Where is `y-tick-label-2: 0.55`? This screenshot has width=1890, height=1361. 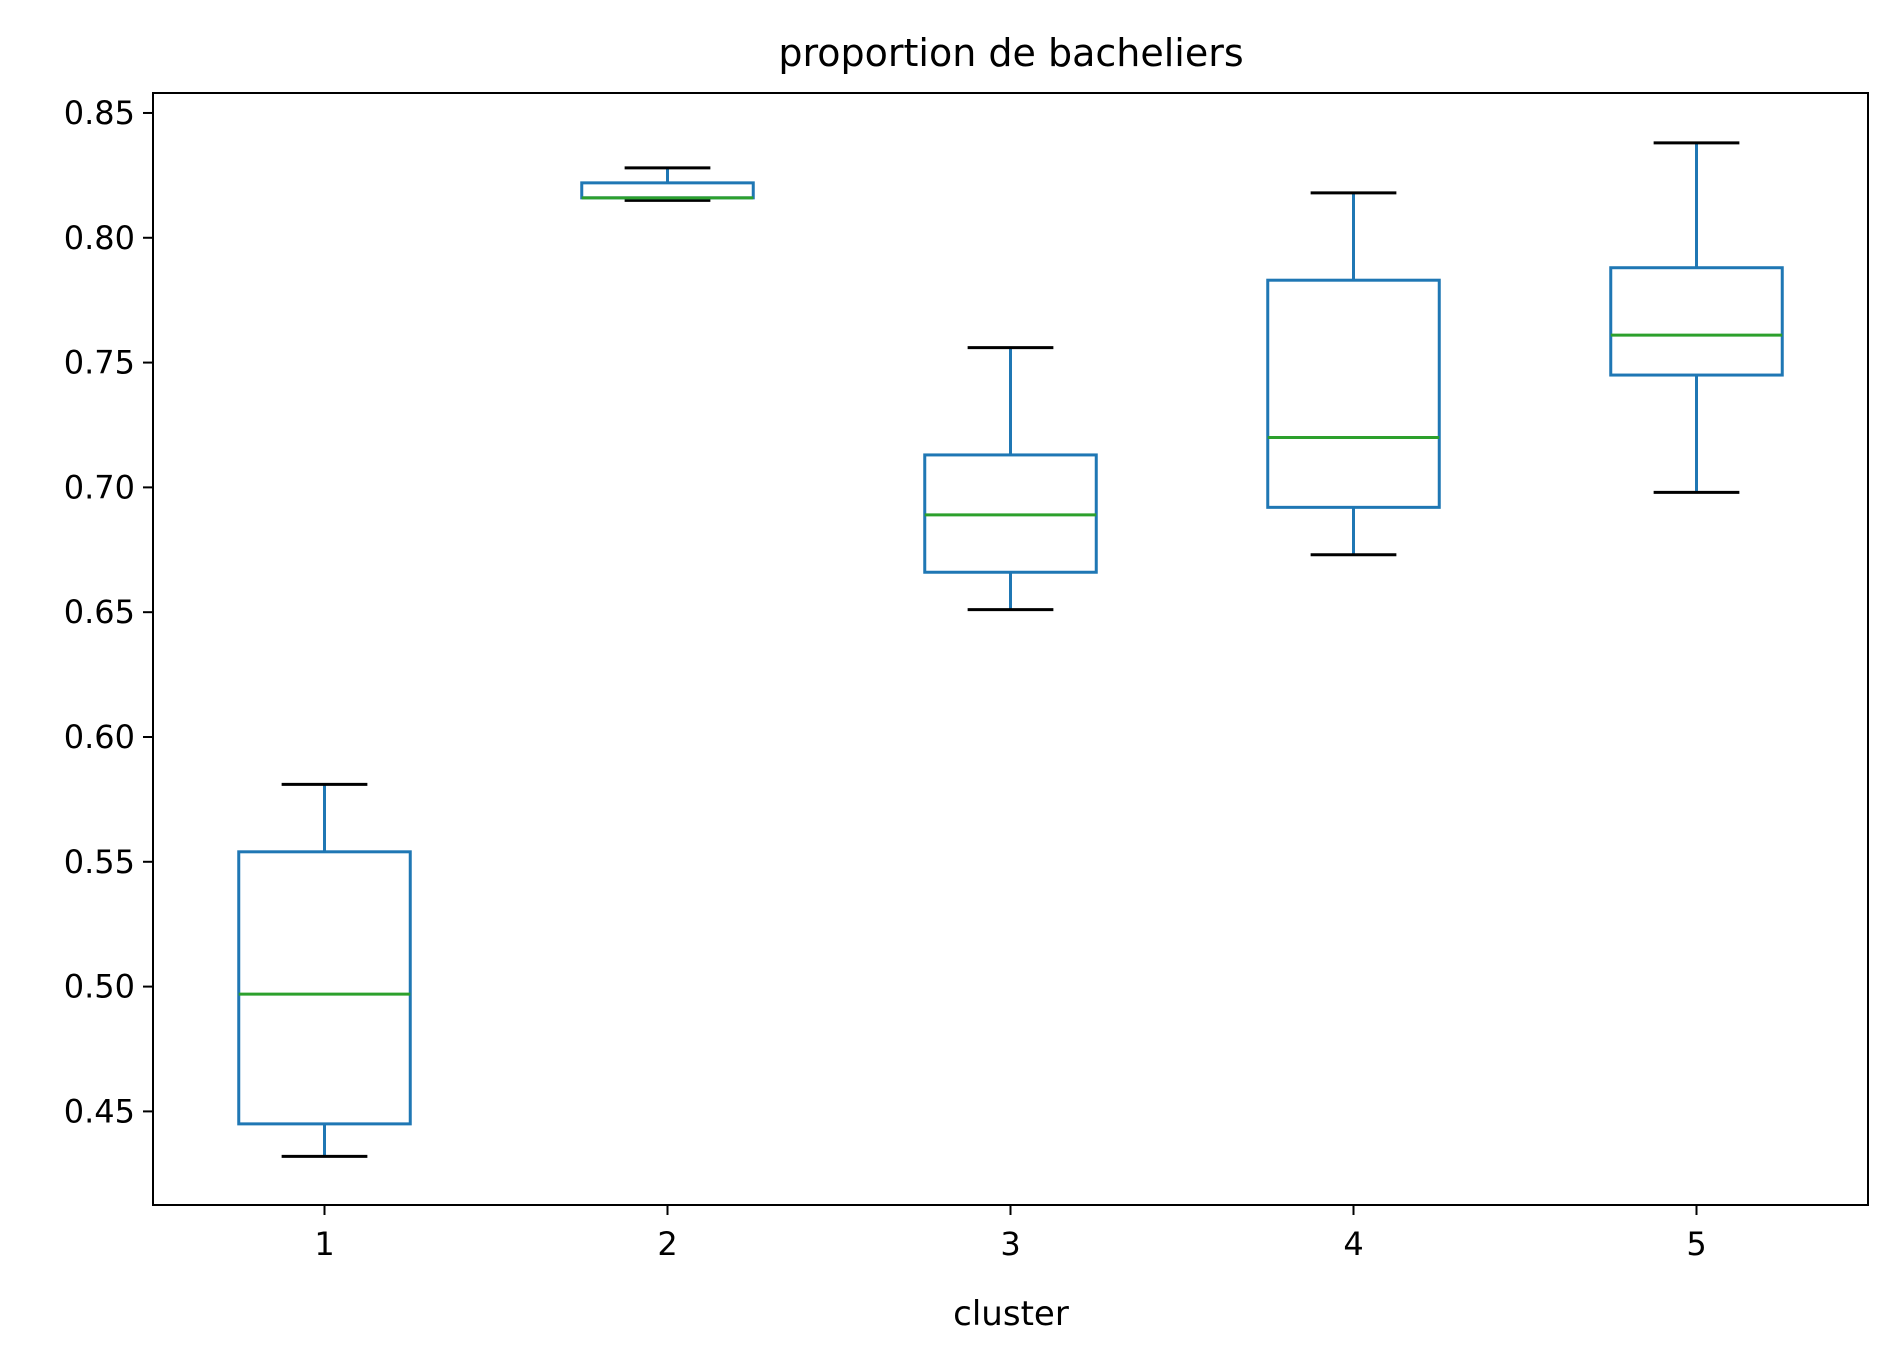 y-tick-label-2: 0.55 is located at coordinates (99, 862).